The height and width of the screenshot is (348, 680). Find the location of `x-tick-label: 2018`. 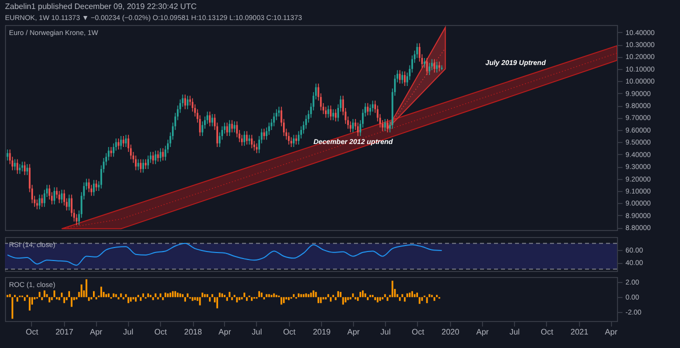

x-tick-label: 2018 is located at coordinates (193, 332).